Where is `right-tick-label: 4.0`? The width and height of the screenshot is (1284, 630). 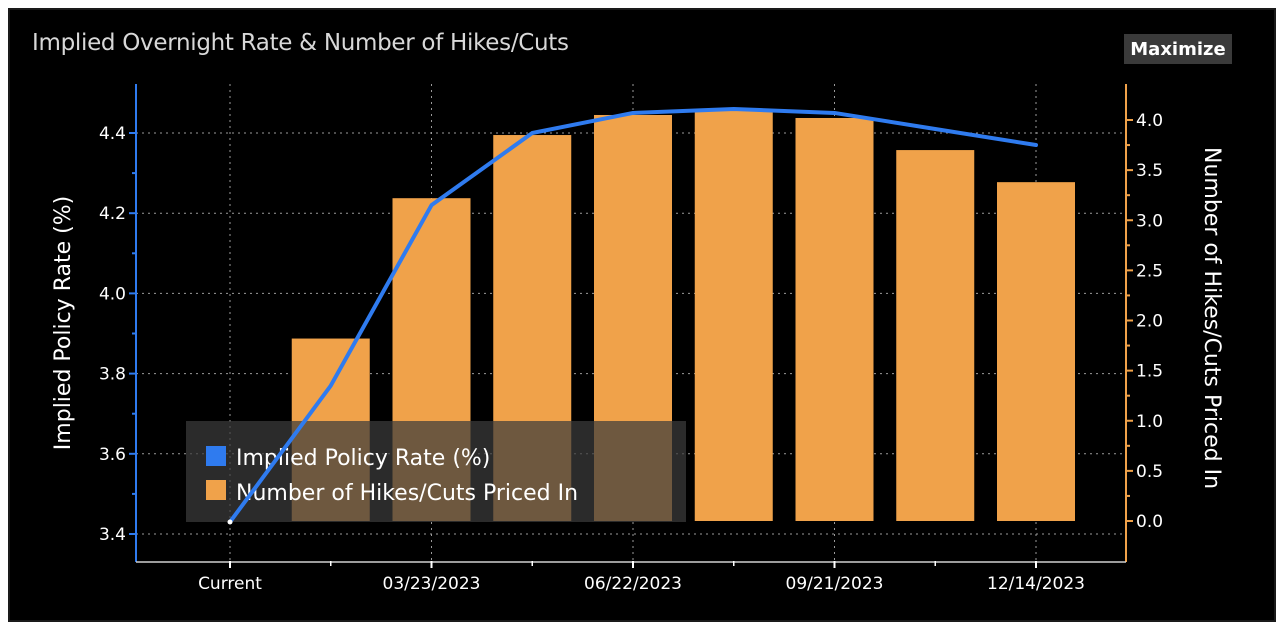 right-tick-label: 4.0 is located at coordinates (1149, 121).